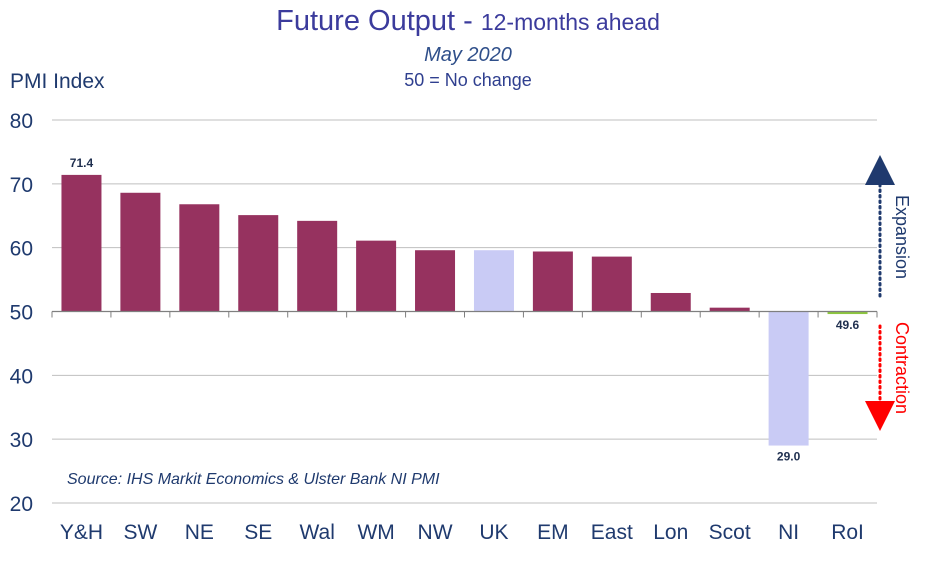  What do you see at coordinates (670, 532) in the screenshot?
I see `x-tick-label: Lon` at bounding box center [670, 532].